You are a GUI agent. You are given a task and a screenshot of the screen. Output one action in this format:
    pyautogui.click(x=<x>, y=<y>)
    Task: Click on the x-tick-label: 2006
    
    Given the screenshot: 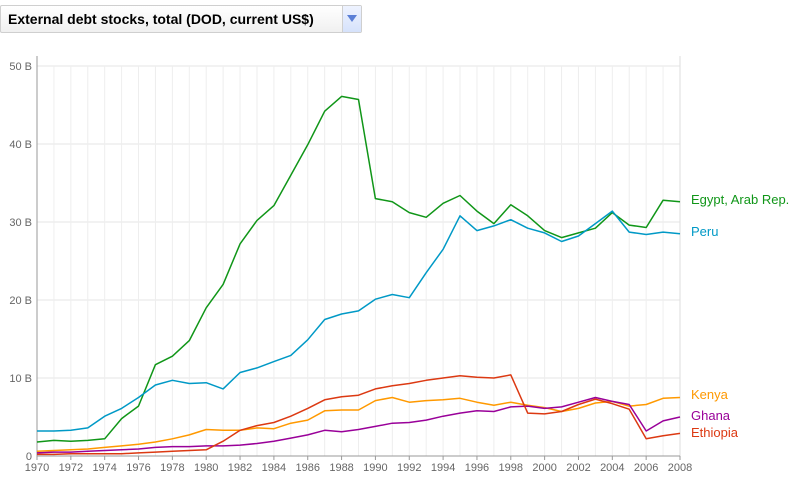 What is the action you would take?
    pyautogui.click(x=646, y=468)
    